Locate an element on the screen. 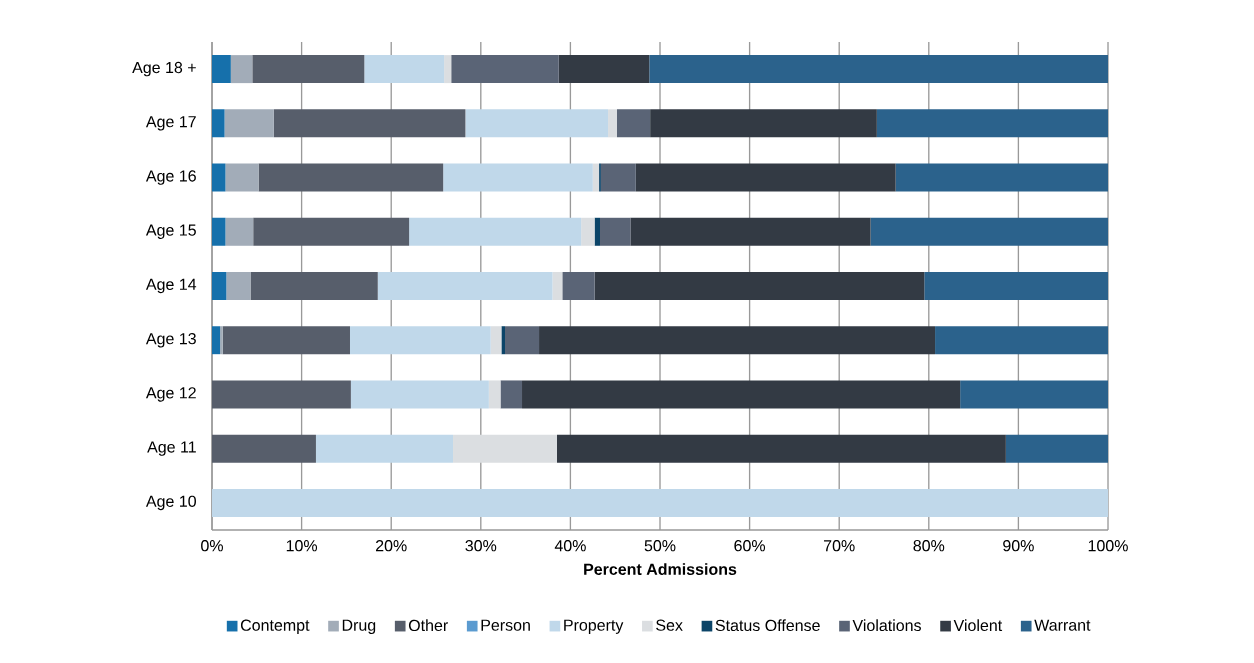  y-tick-label: Age 14 is located at coordinates (171, 286).